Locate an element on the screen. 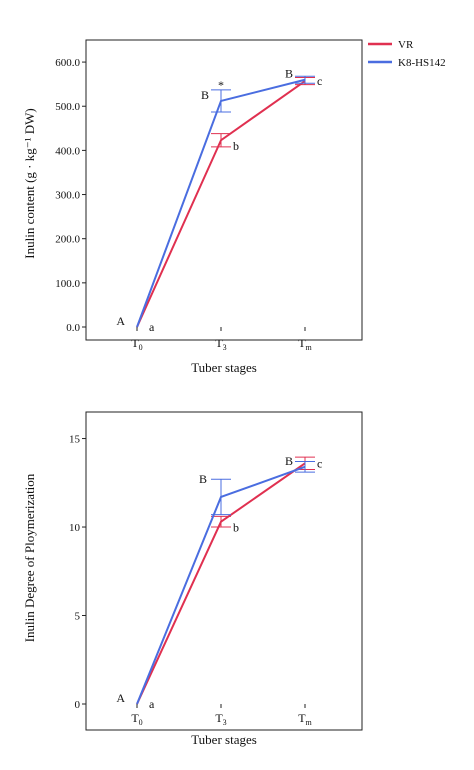 The width and height of the screenshot is (474, 770). y-tick-label: 200.0 is located at coordinates (67, 240).